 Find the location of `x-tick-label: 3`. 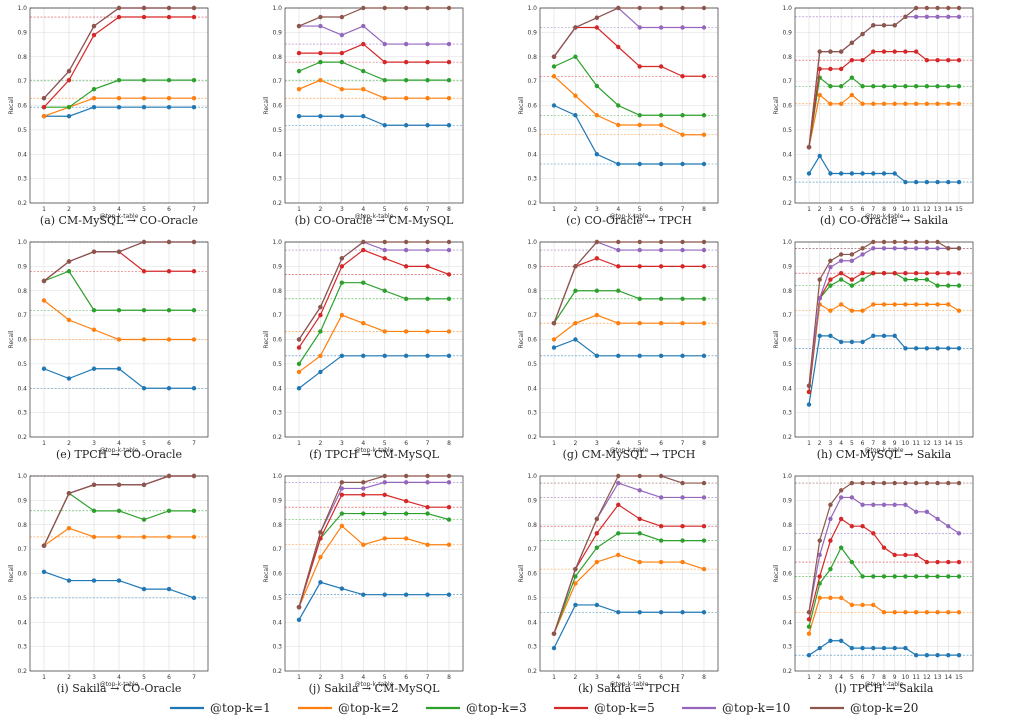

x-tick-label: 3 is located at coordinates (831, 677).